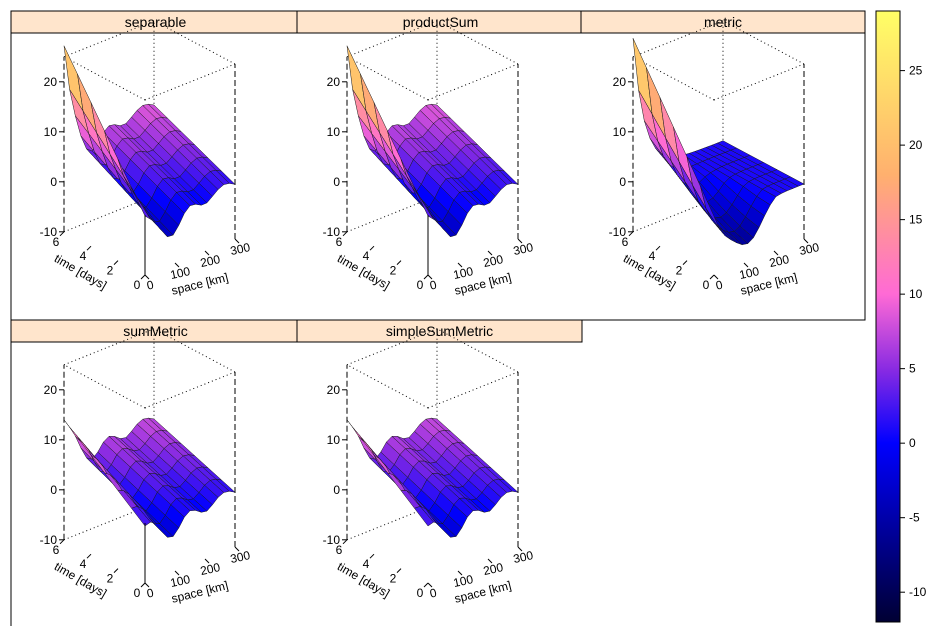 This screenshot has height=626, width=943. What do you see at coordinates (914, 518) in the screenshot?
I see `colorbar-tick-label: -5` at bounding box center [914, 518].